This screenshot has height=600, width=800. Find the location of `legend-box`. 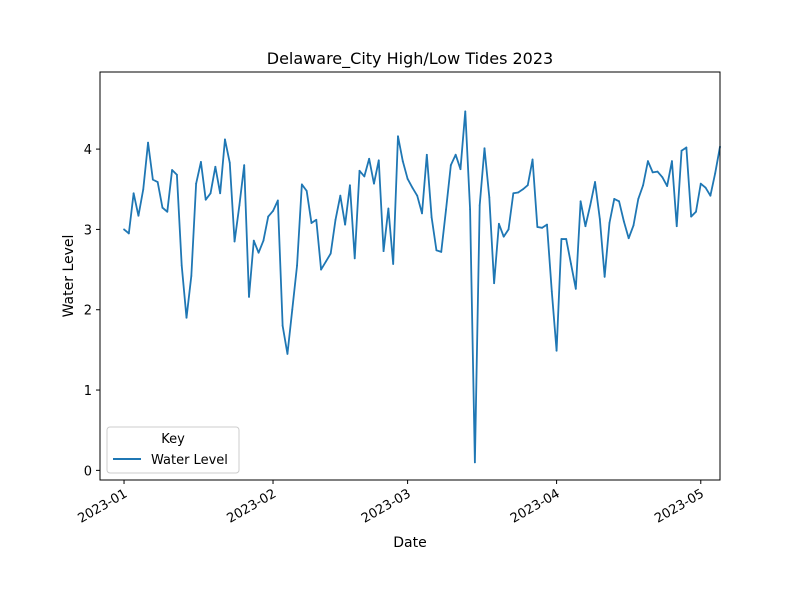

legend-box is located at coordinates (173, 450).